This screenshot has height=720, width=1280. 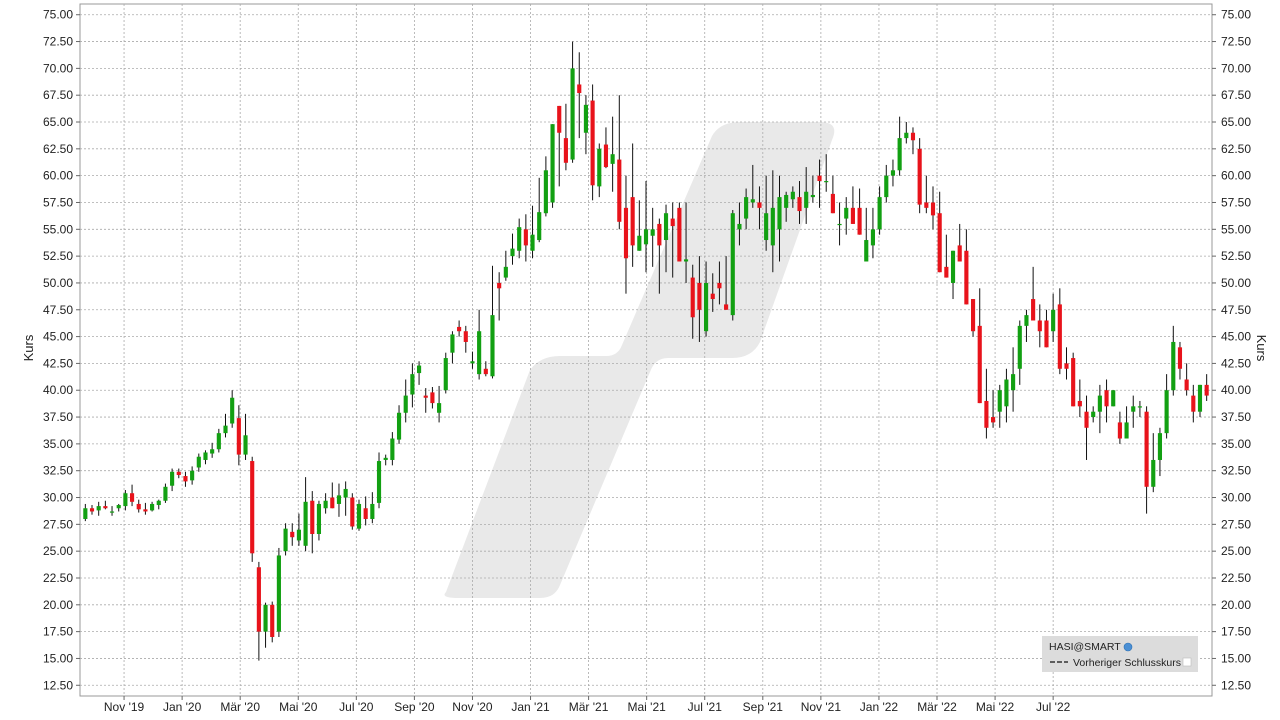 I want to click on y-tick-label: 57.50, so click(x=1236, y=202).